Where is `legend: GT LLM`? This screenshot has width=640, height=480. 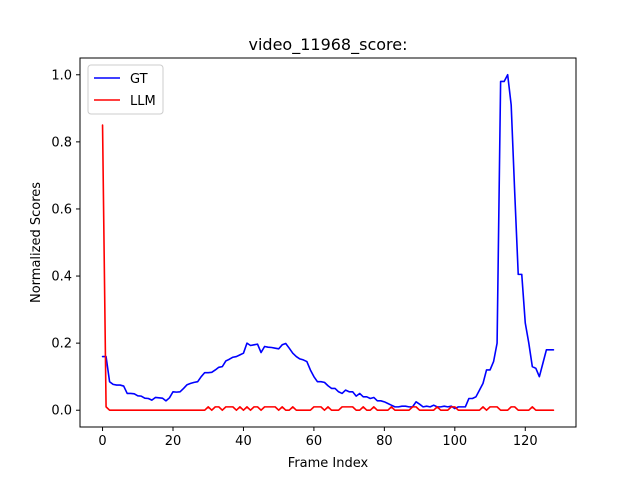 legend: GT LLM is located at coordinates (125, 89).